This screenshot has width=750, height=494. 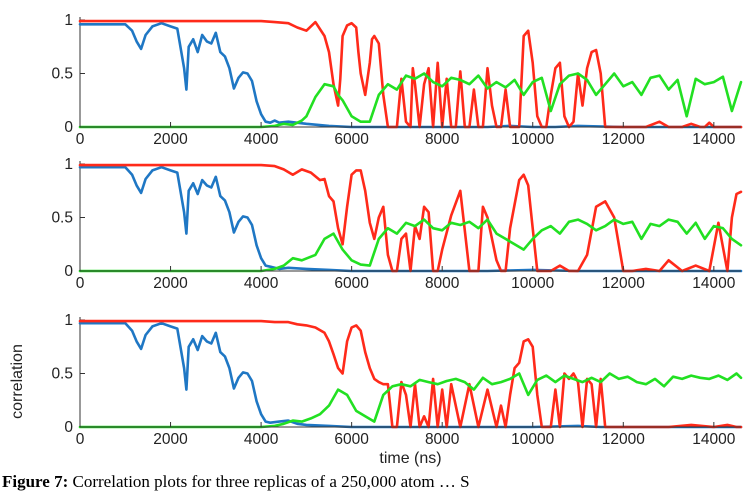 I want to click on x-axis-label: time (ns), so click(x=410, y=458).